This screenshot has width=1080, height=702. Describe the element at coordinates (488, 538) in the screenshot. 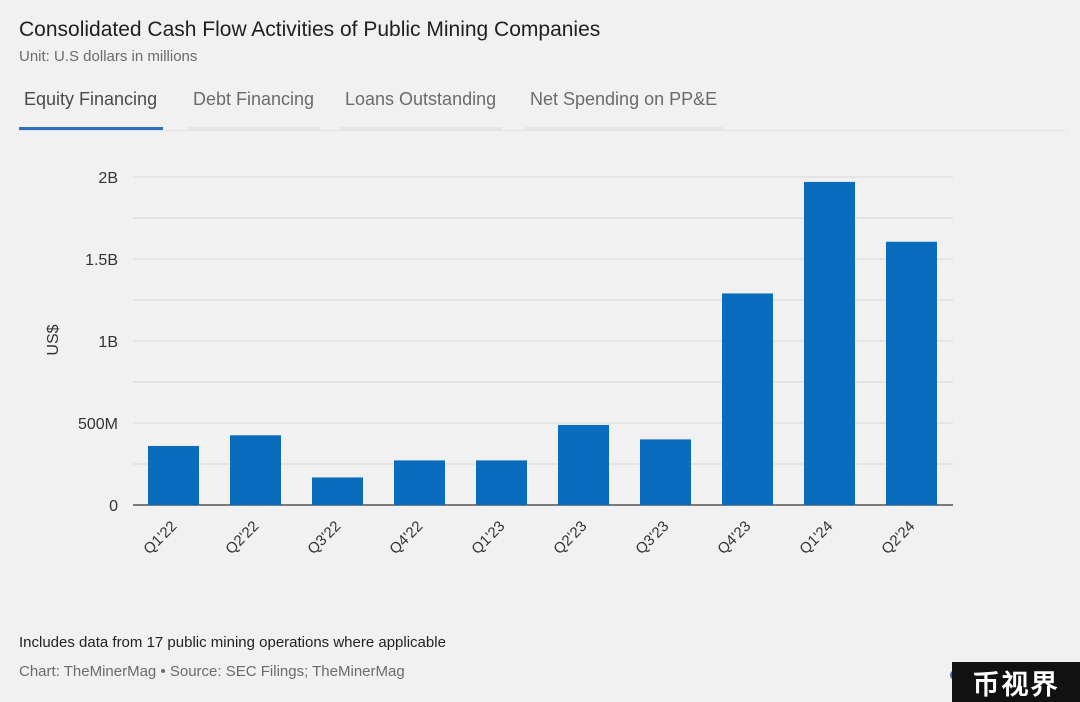

I see `x-tick-label: Q1'23` at that location.